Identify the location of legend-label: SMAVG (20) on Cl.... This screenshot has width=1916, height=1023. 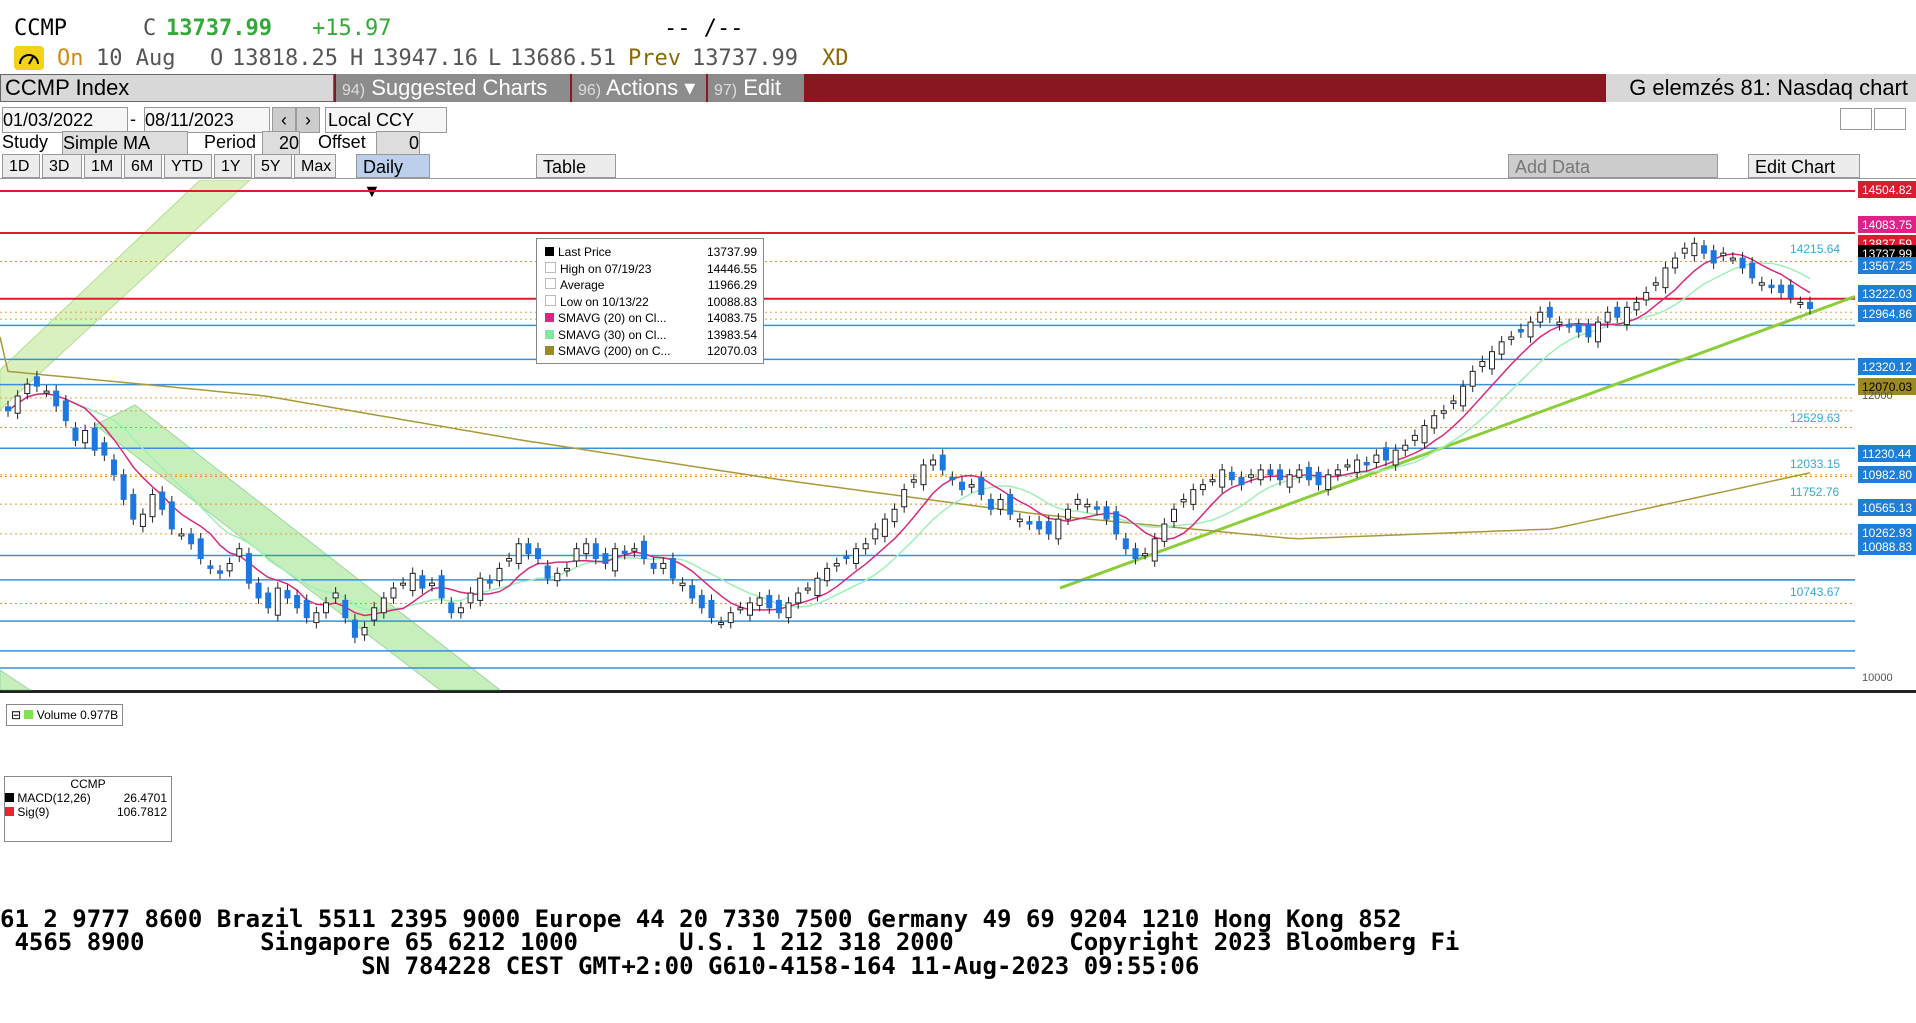
(612, 318).